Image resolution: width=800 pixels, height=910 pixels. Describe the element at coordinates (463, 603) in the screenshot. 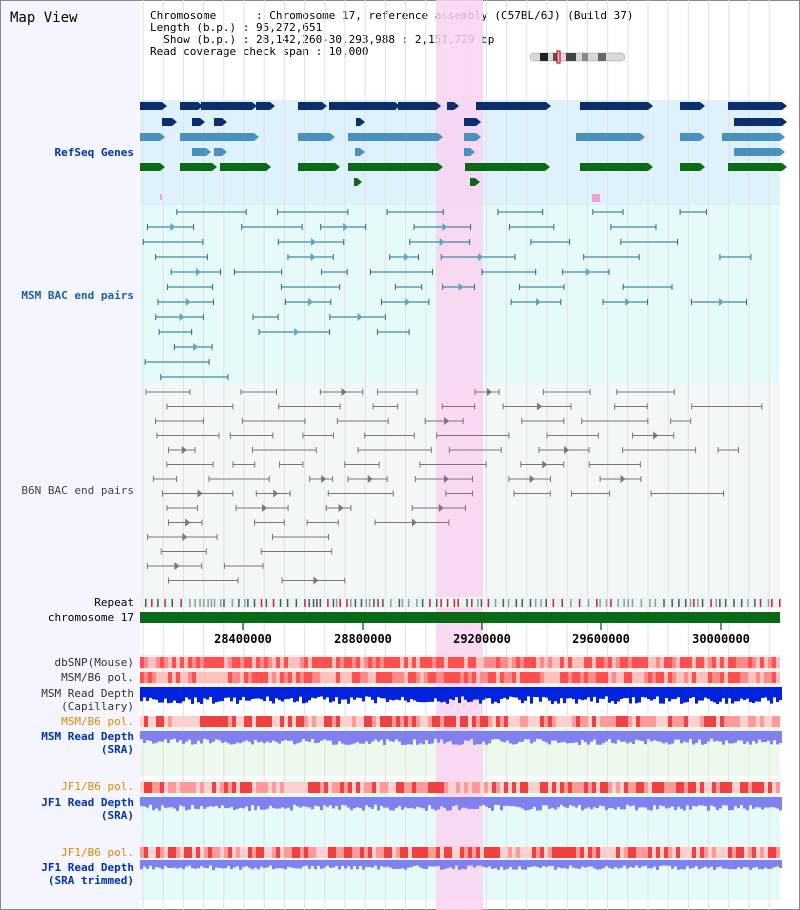

I see `repeat-track` at that location.